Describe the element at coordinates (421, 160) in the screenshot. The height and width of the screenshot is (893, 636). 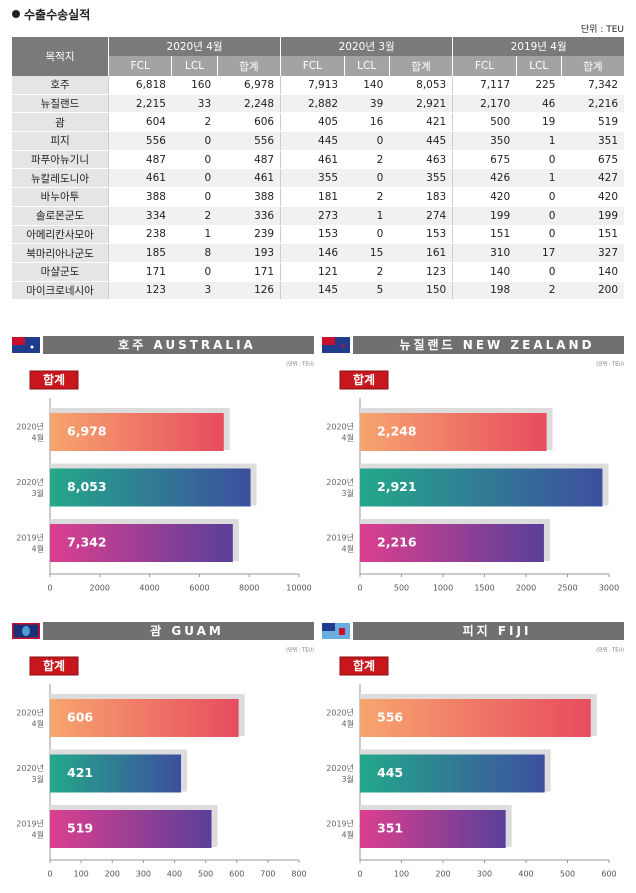
I see `cell: 463` at that location.